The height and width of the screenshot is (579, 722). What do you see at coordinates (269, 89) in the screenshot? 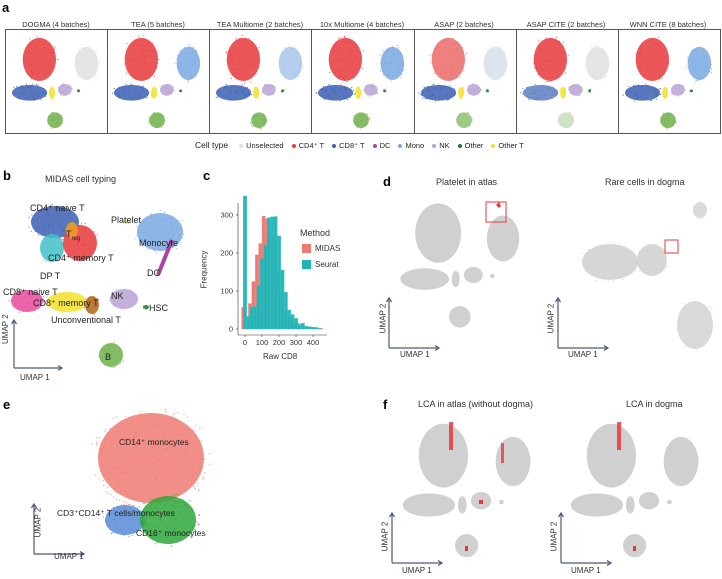
I see `cluster-nk` at bounding box center [269, 89].